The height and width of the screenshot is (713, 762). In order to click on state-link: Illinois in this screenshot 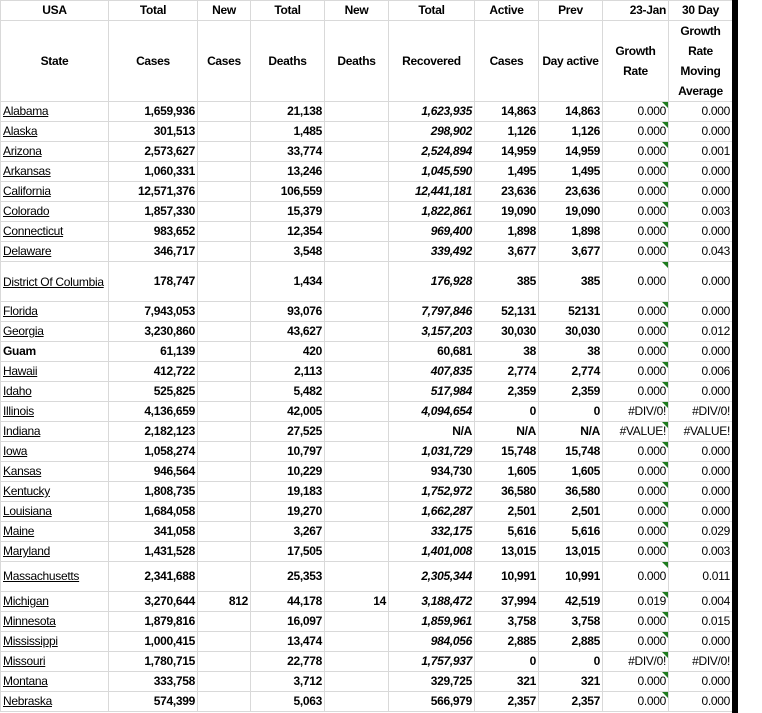, I will do `click(18, 411)`.